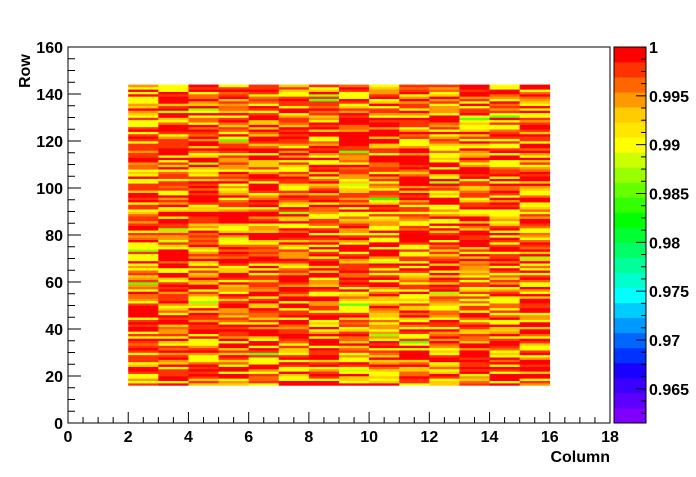  Describe the element at coordinates (429, 437) in the screenshot. I see `x-tick-label: 12` at that location.